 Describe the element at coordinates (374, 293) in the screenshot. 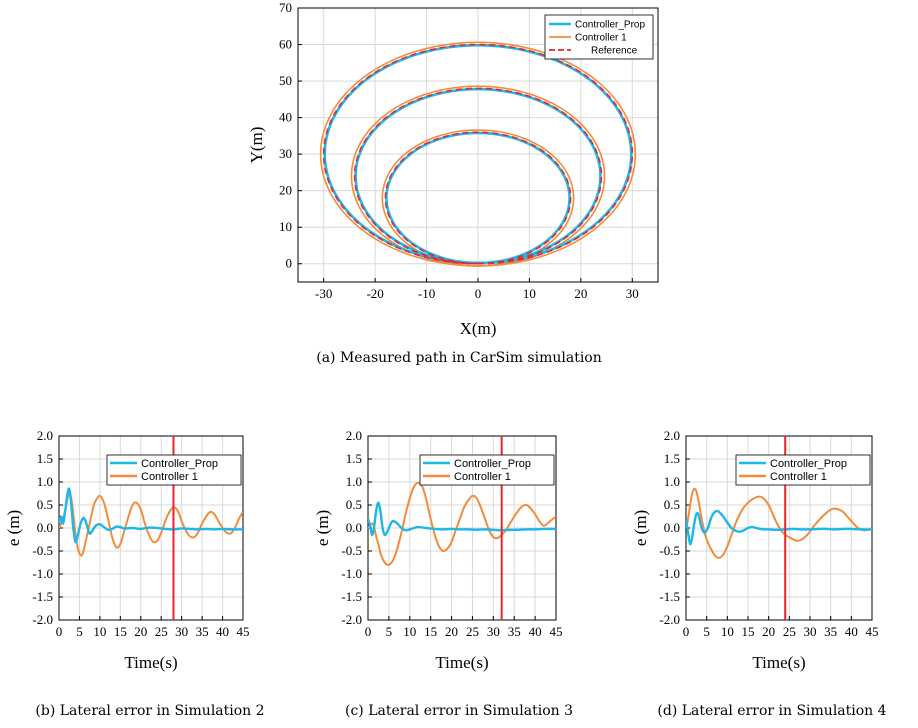

I see `x-tick-label: -20` at that location.